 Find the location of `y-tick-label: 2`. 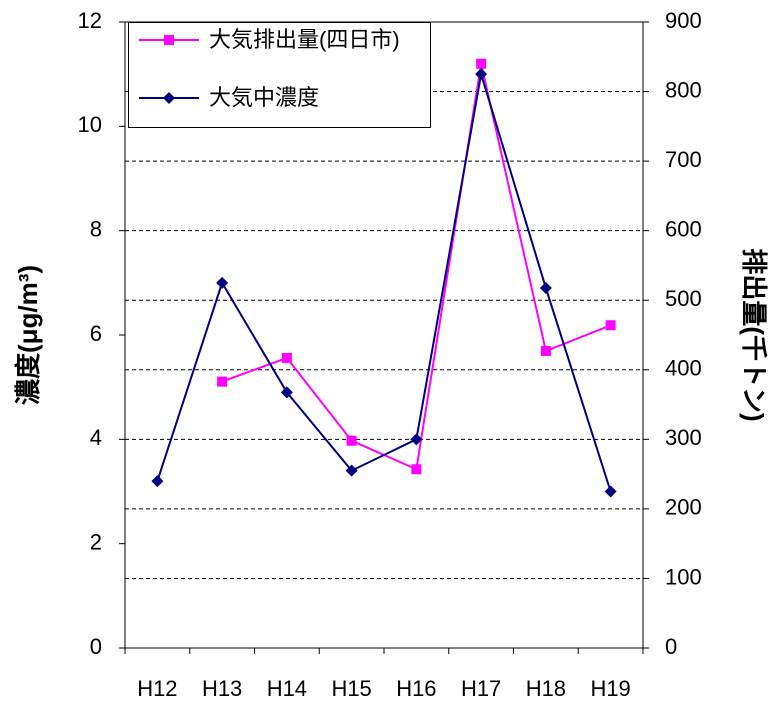

y-tick-label: 2 is located at coordinates (96, 541).